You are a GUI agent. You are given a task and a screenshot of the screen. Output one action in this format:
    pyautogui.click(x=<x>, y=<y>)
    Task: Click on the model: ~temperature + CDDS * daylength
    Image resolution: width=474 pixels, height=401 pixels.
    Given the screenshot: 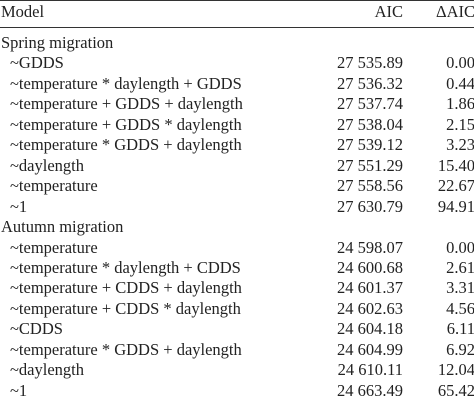 What is the action you would take?
    pyautogui.click(x=125, y=308)
    